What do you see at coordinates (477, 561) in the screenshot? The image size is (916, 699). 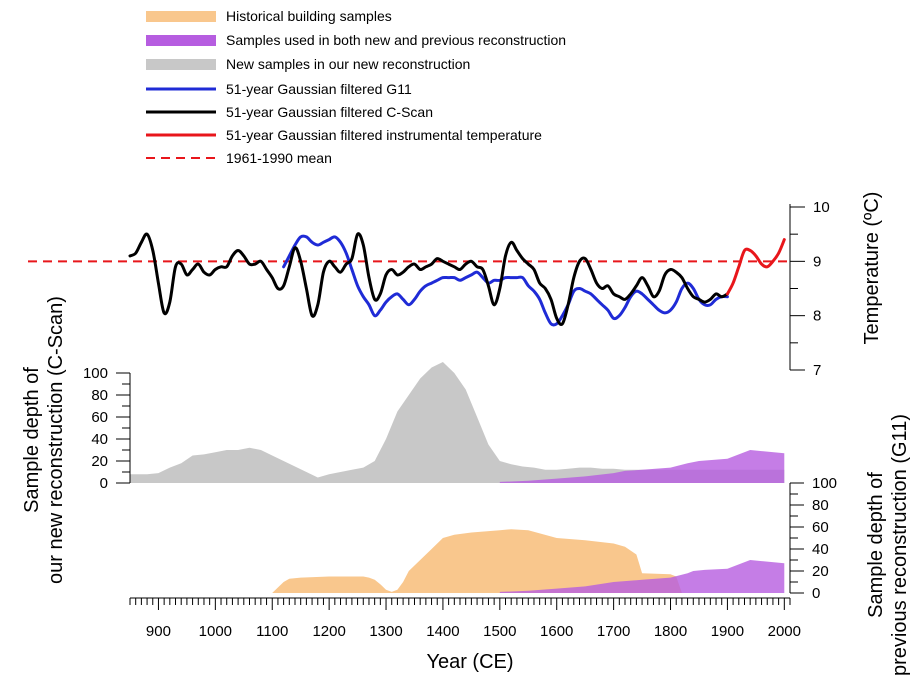 I see `area-historical-samples` at bounding box center [477, 561].